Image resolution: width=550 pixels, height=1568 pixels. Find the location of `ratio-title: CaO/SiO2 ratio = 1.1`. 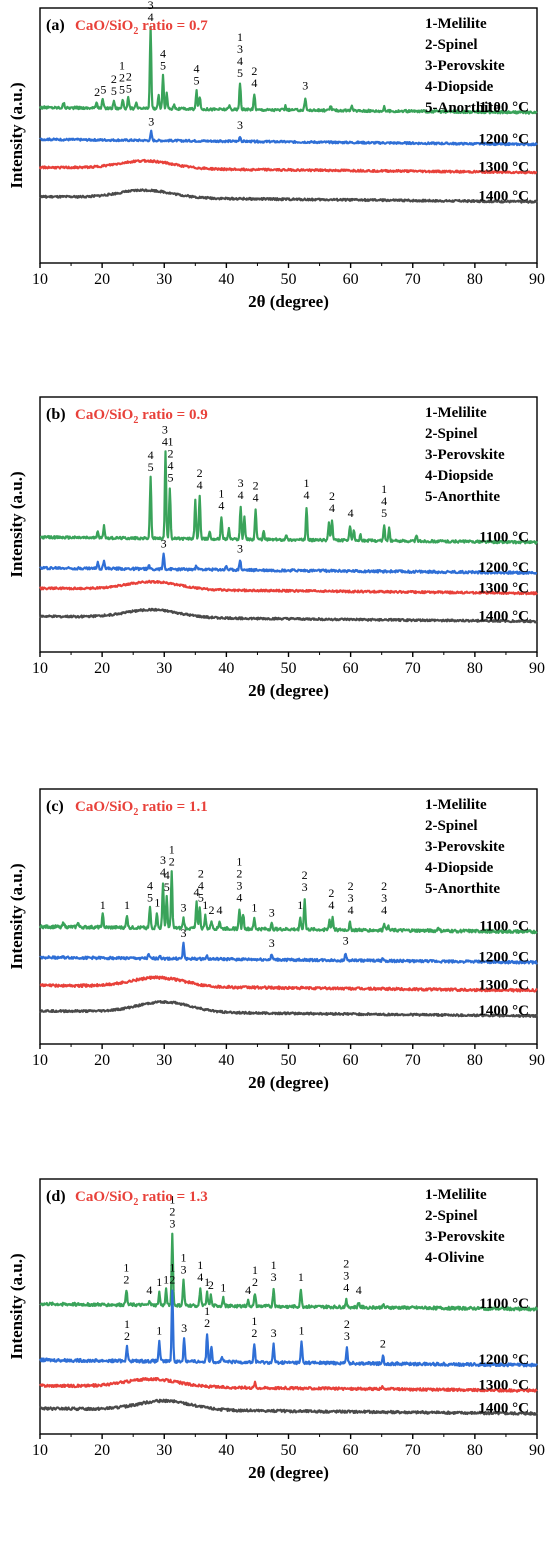

ratio-title: CaO/SiO2 ratio = 1.1 is located at coordinates (141, 808).